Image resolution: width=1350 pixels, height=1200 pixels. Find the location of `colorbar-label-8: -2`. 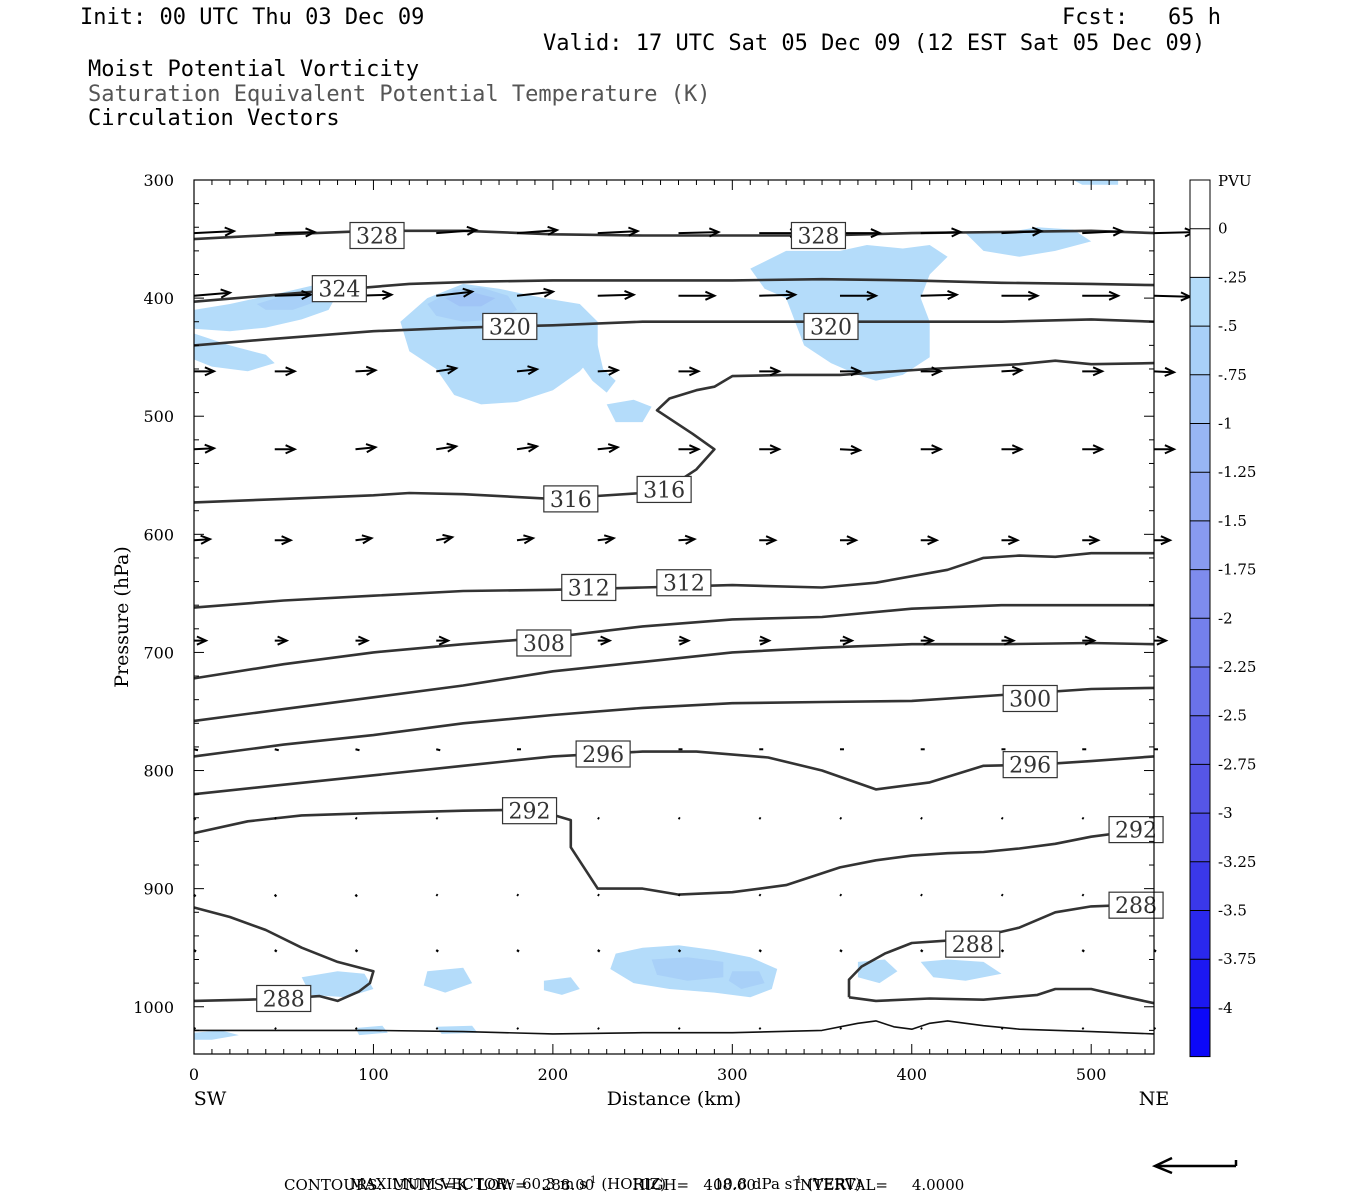

colorbar-label-8: -2 is located at coordinates (1225, 618).